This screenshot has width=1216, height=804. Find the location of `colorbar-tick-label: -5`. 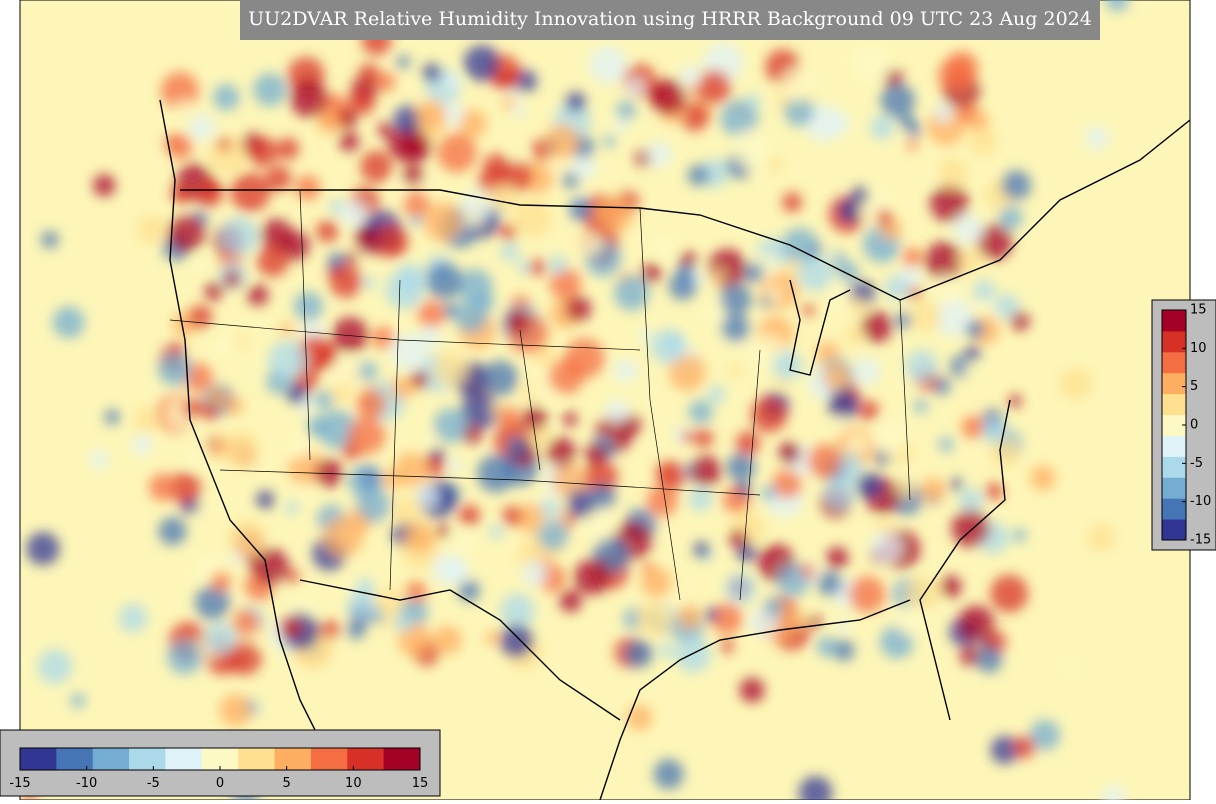

colorbar-tick-label: -5 is located at coordinates (153, 783).